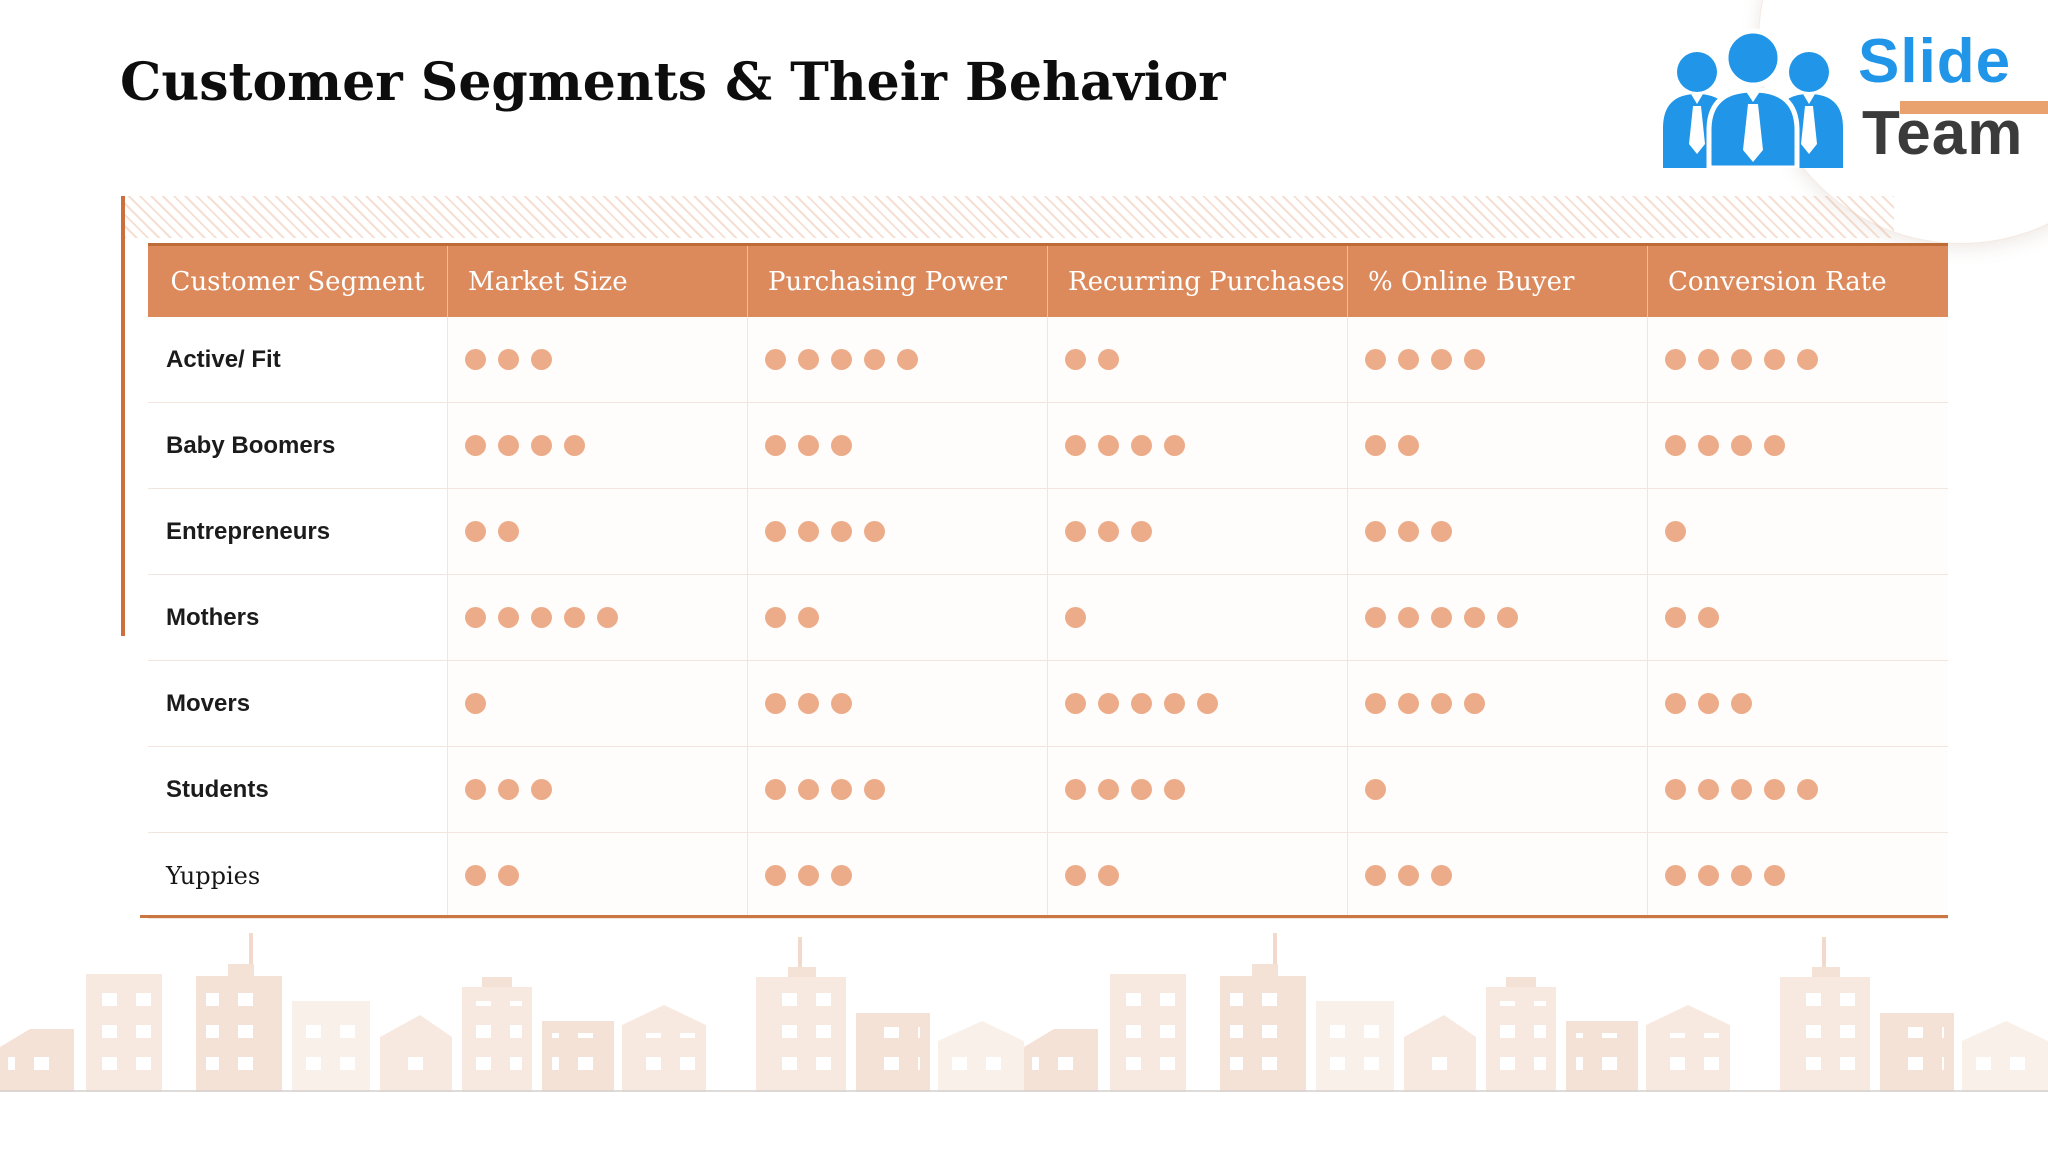  What do you see at coordinates (1753, 99) in the screenshot?
I see `team-people-icon` at bounding box center [1753, 99].